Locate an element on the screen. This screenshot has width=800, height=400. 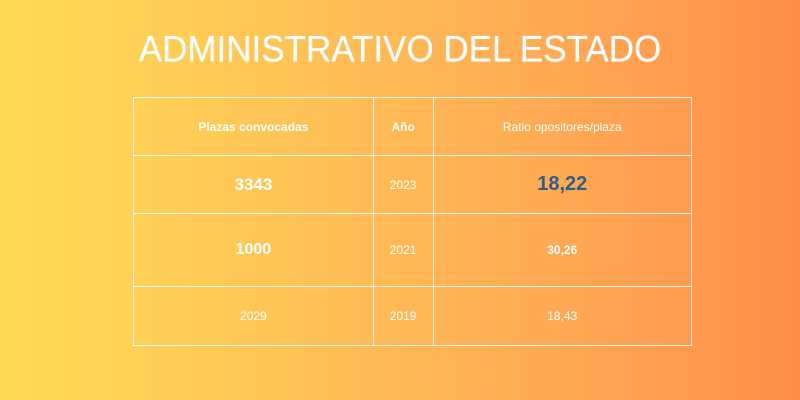
cell-plazas: 3343 is located at coordinates (253, 184).